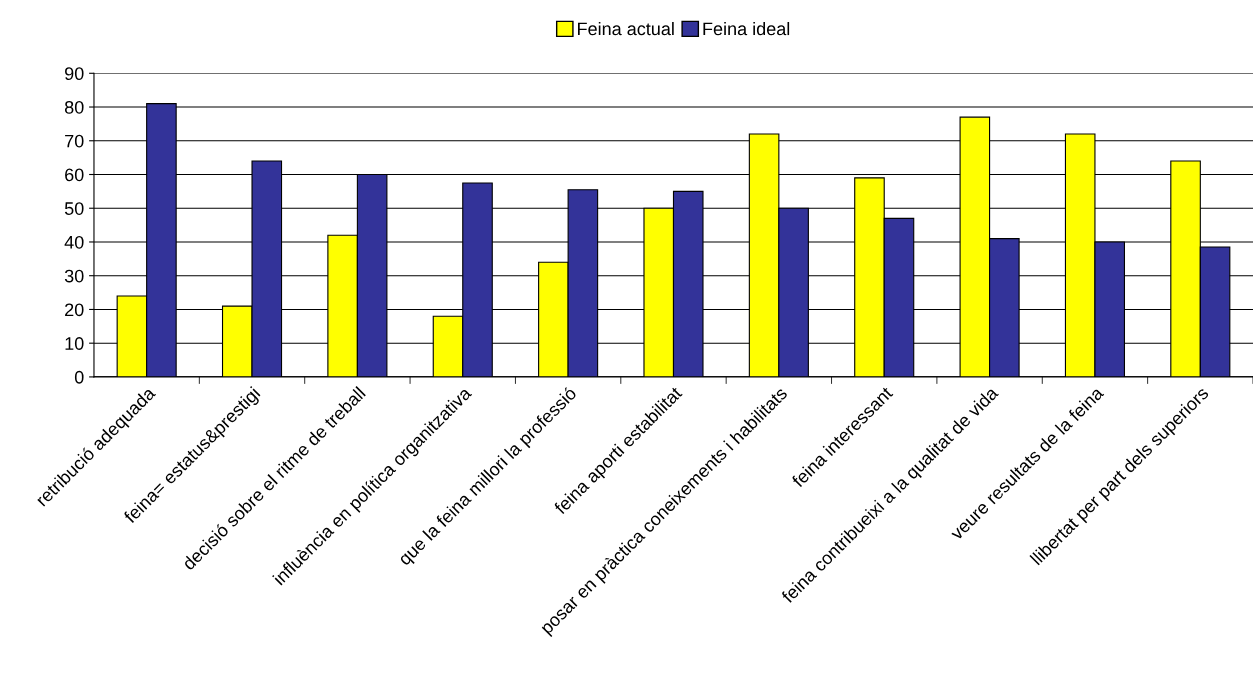 This screenshot has width=1253, height=698. I want to click on y-tick-label: 60, so click(74, 175).